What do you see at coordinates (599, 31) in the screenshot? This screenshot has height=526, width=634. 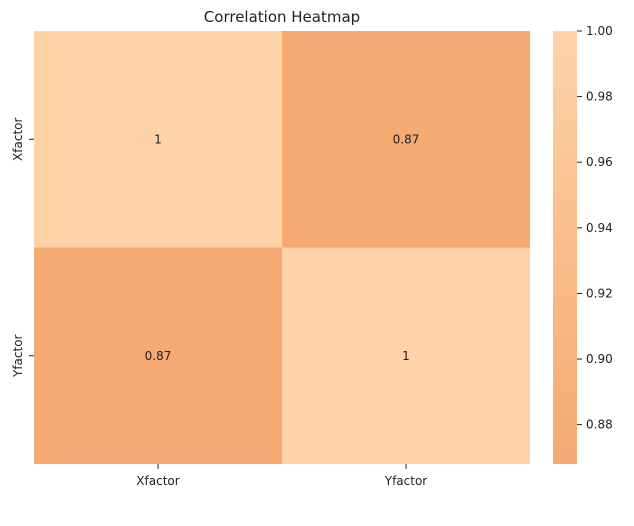 I see `colorbar-tick-label: 1.00` at bounding box center [599, 31].